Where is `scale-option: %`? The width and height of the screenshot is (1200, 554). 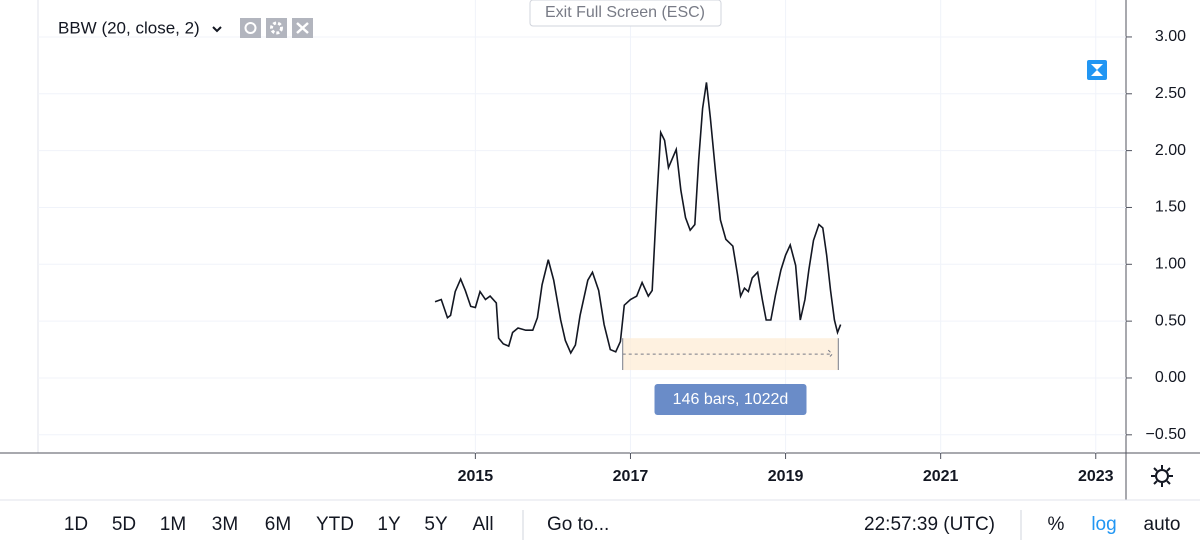 scale-option: % is located at coordinates (1056, 524).